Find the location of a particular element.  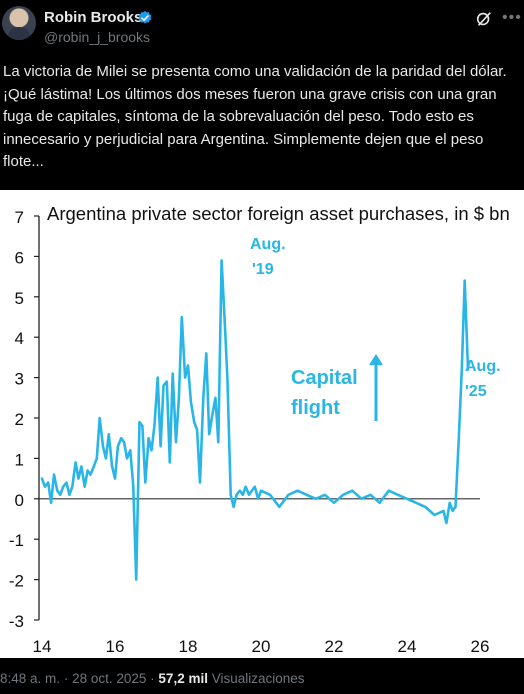

x-tick-label: 22 is located at coordinates (334, 646).